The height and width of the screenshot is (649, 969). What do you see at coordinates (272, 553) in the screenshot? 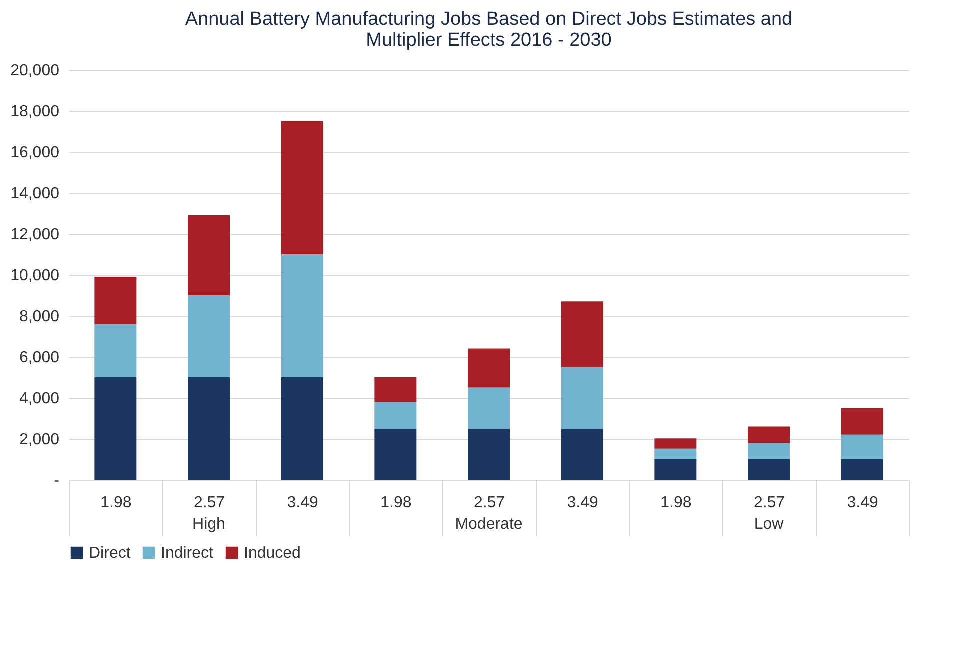
I see `legend-label: Induced` at bounding box center [272, 553].